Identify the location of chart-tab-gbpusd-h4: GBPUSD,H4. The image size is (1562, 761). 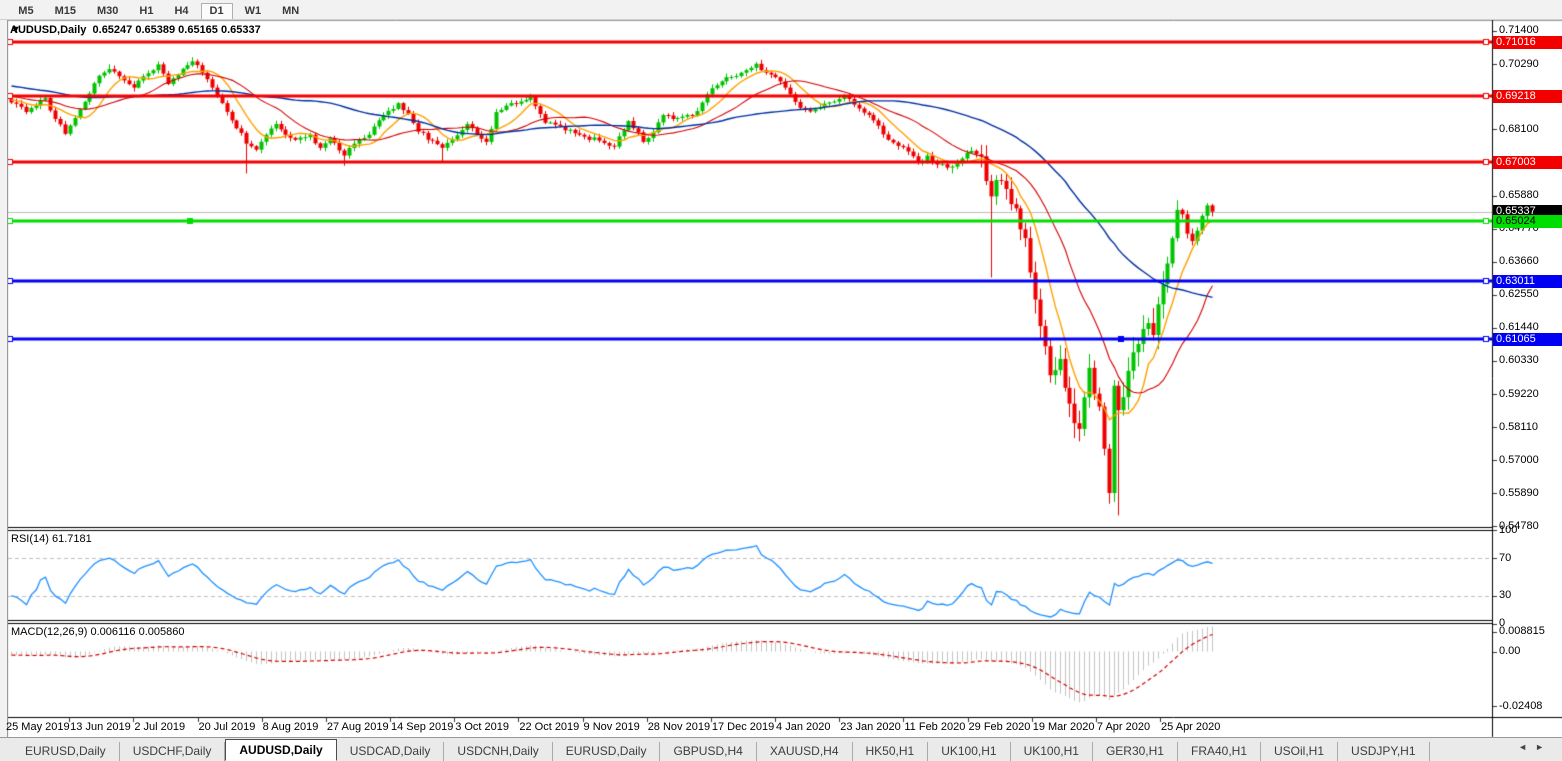
(708, 751).